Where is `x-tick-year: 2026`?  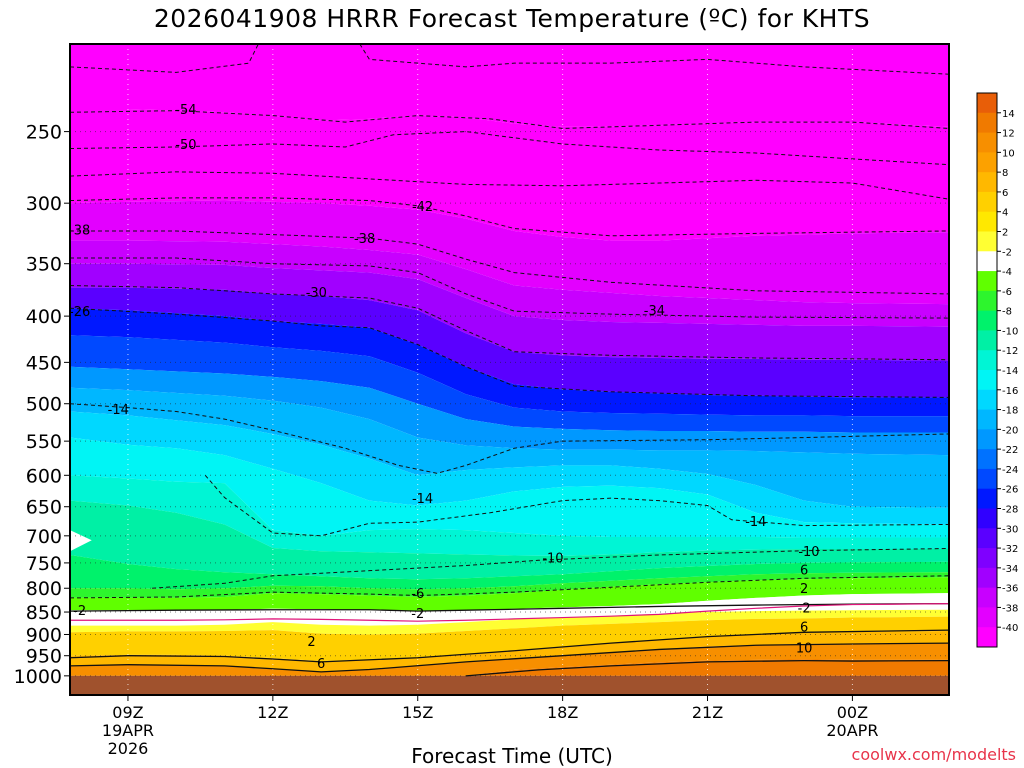
x-tick-year: 2026 is located at coordinates (128, 748).